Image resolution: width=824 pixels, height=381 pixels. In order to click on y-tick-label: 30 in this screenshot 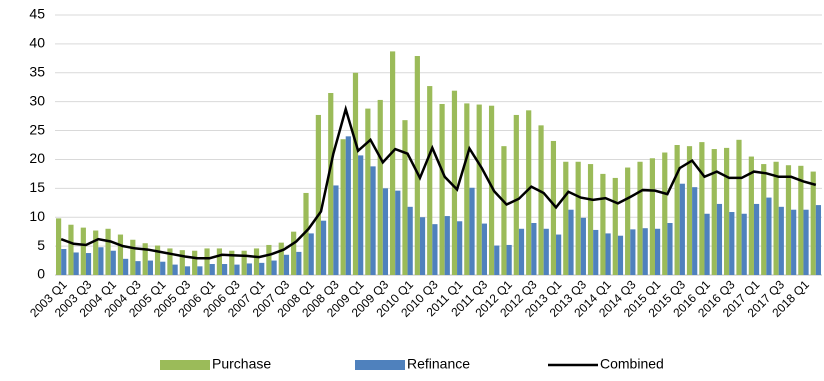, I will do `click(37, 100)`.